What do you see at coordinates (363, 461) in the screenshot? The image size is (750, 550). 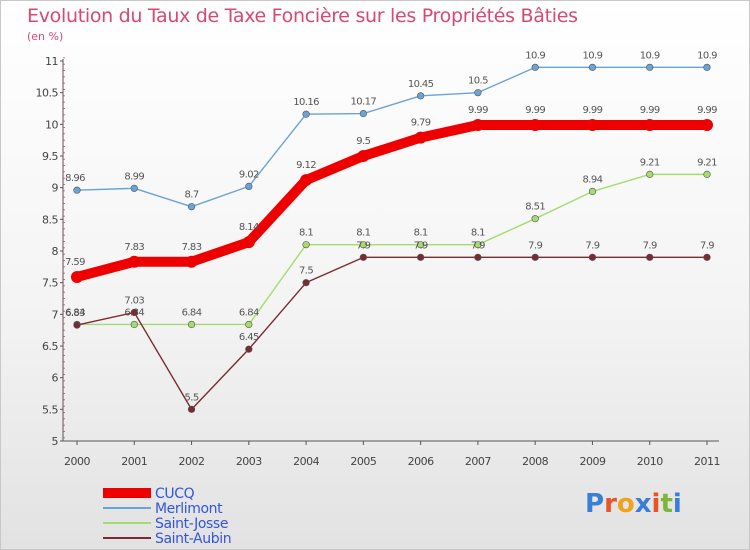 I see `x-tick-label: 2005` at bounding box center [363, 461].